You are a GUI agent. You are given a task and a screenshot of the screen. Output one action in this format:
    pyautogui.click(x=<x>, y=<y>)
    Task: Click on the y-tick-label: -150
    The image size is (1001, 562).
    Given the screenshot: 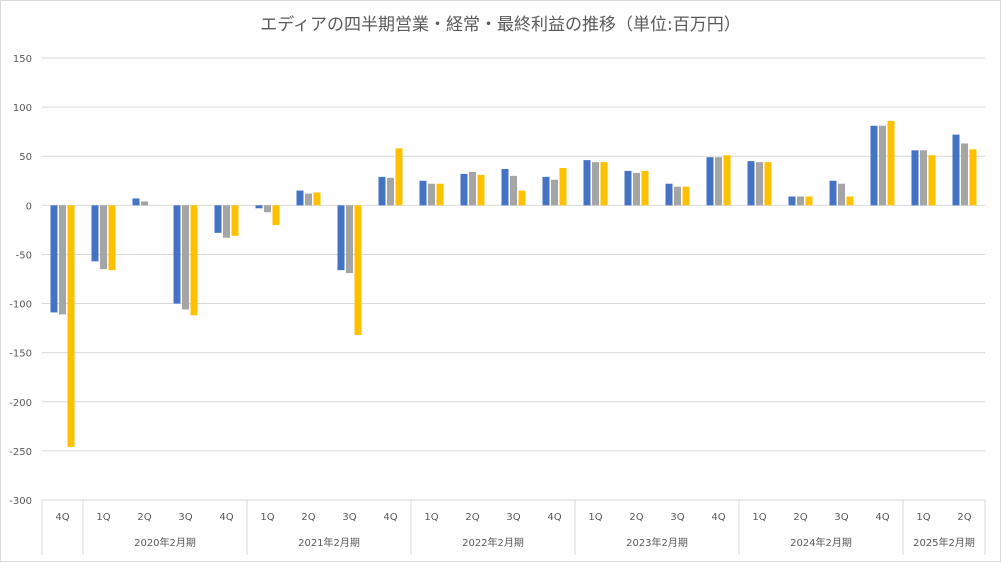 What is the action you would take?
    pyautogui.click(x=20, y=354)
    